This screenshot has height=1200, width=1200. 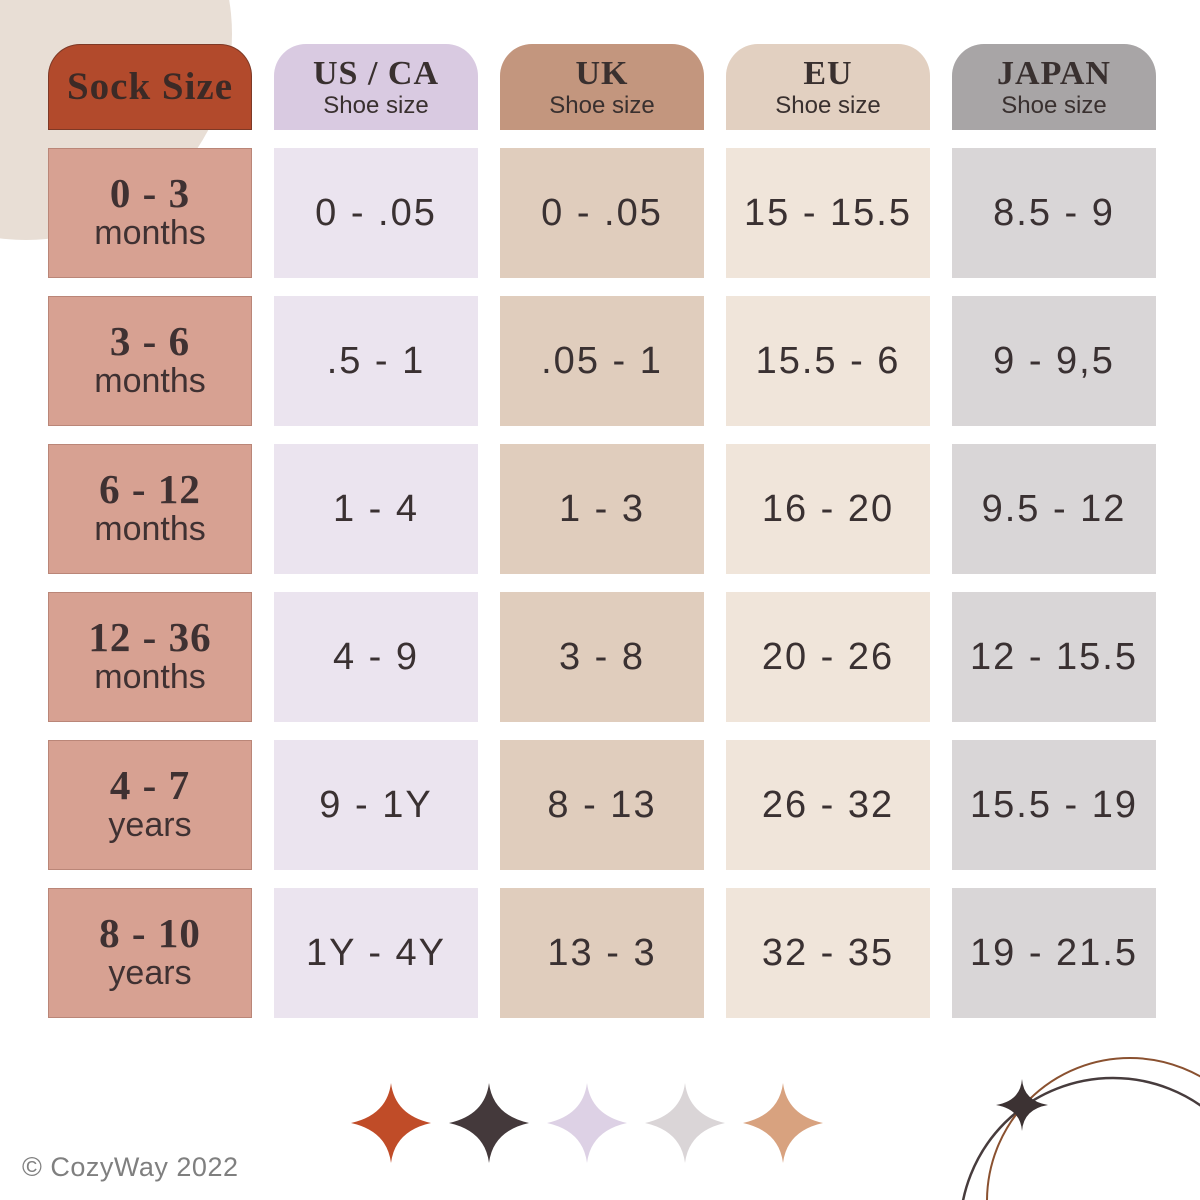 I want to click on japan-size-cell: 19 - 21.5, so click(x=1054, y=953).